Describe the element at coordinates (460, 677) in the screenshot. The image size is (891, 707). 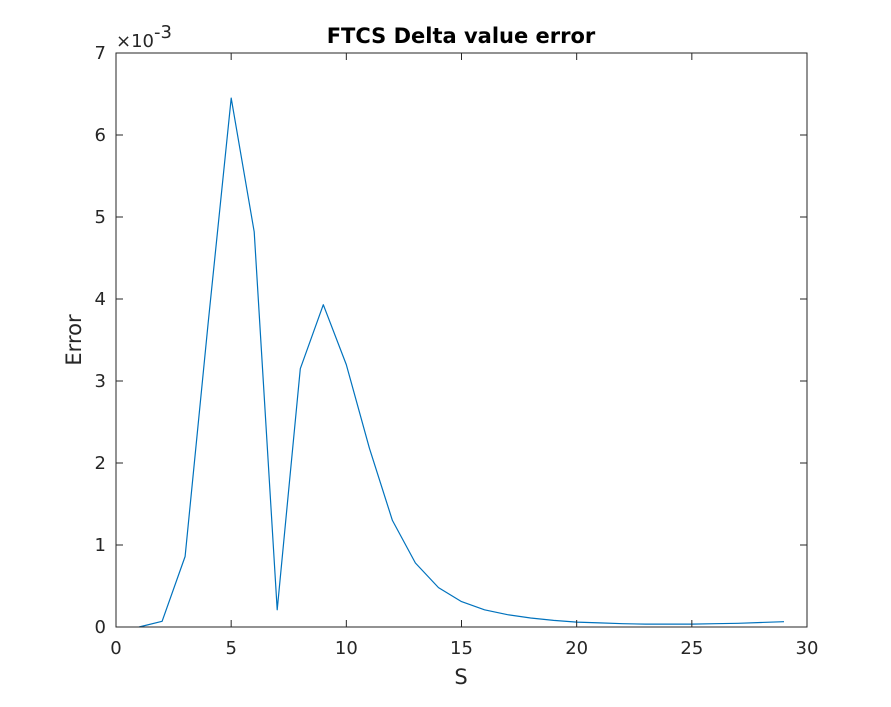
I see `x-axis-label: S` at that location.